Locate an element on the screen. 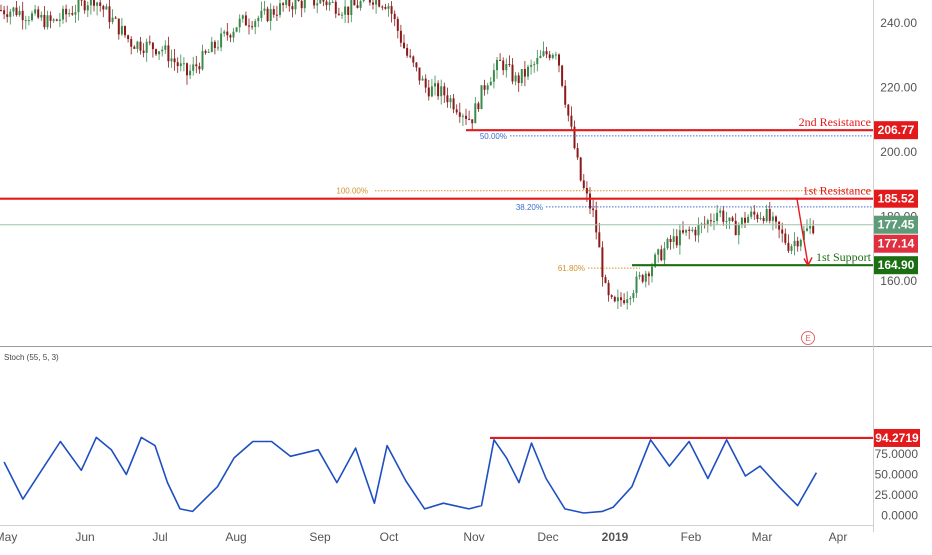  fib-level-label: 100.00% is located at coordinates (352, 191).